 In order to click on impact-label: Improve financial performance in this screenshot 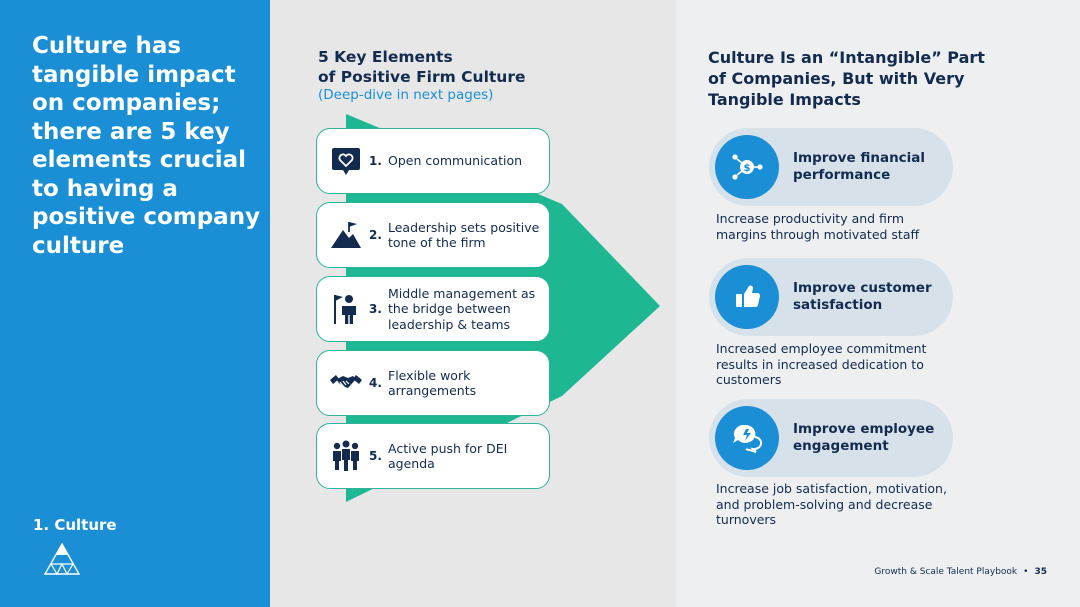, I will do `click(859, 166)`.